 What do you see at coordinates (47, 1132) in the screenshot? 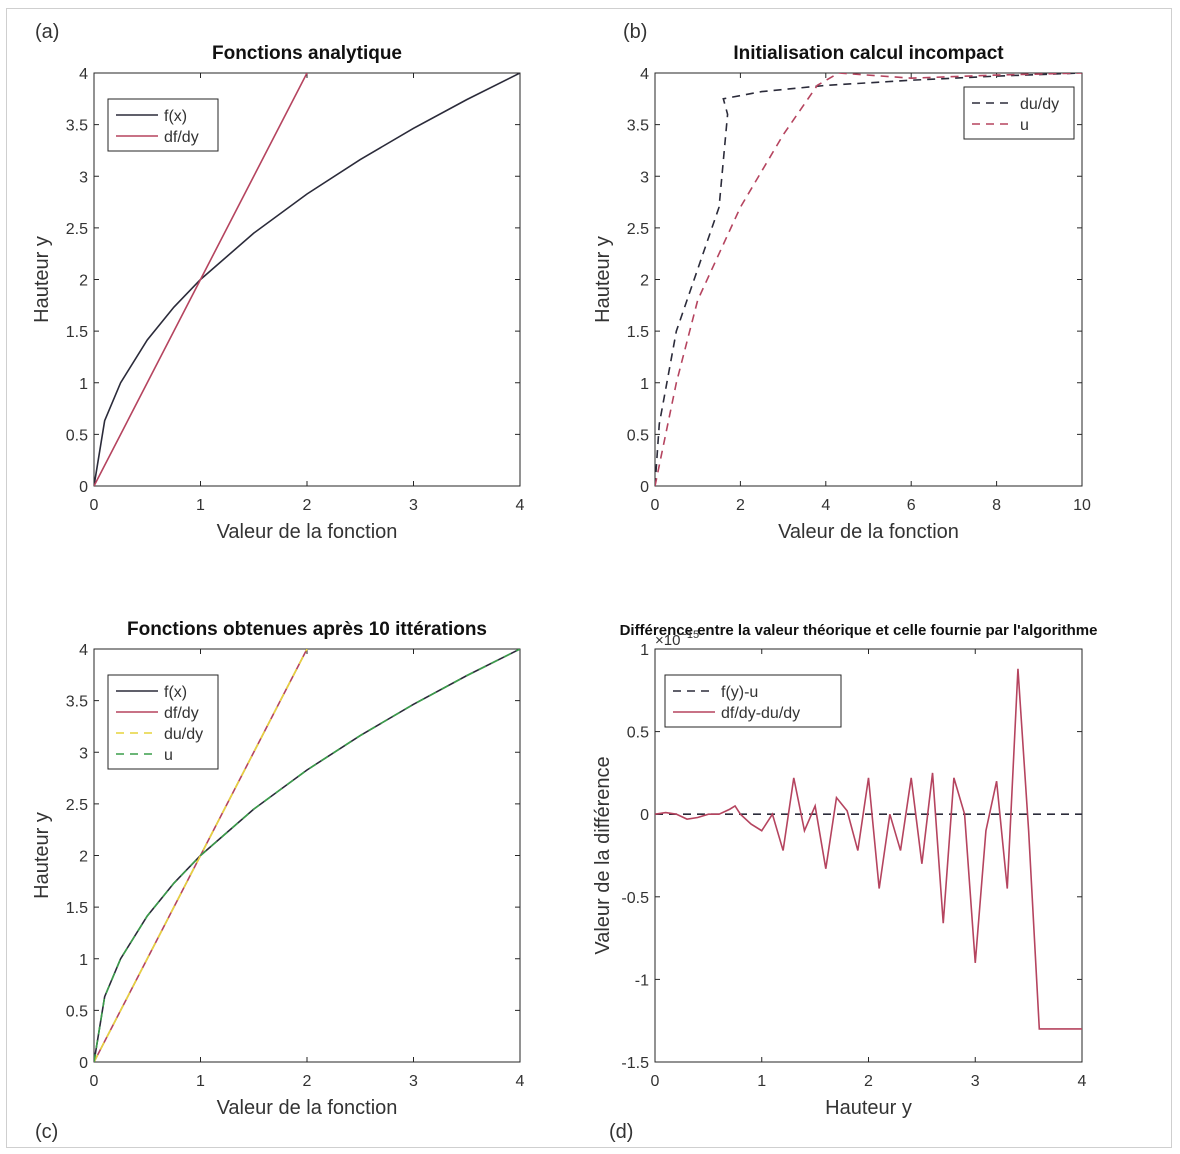
I see `panel-letter-c: (c)` at bounding box center [47, 1132].